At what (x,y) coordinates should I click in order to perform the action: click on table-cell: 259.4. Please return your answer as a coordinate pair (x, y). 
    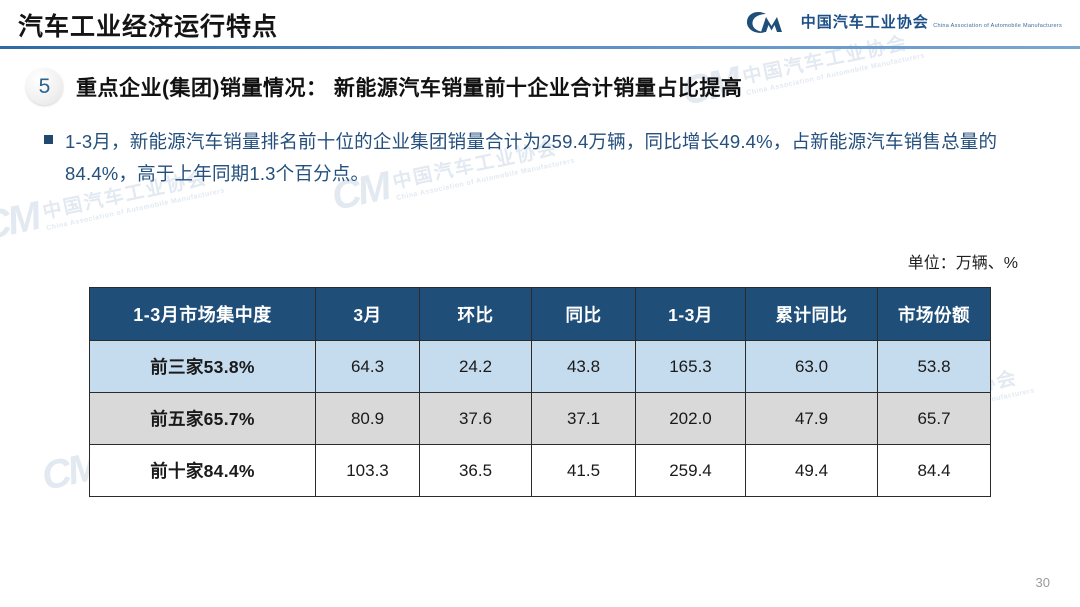
    Looking at the image, I should click on (690, 470).